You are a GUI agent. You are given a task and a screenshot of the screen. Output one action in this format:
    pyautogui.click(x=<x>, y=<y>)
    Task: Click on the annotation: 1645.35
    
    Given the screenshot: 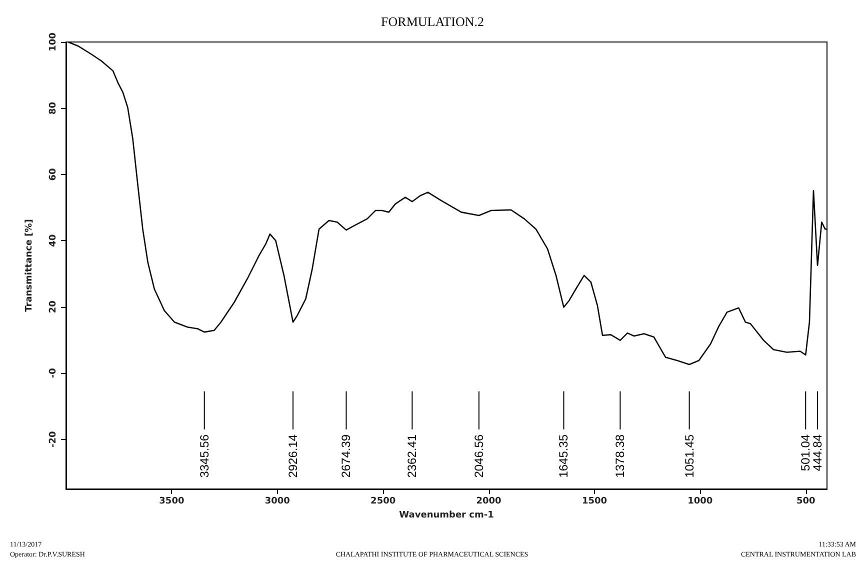 What is the action you would take?
    pyautogui.click(x=563, y=456)
    